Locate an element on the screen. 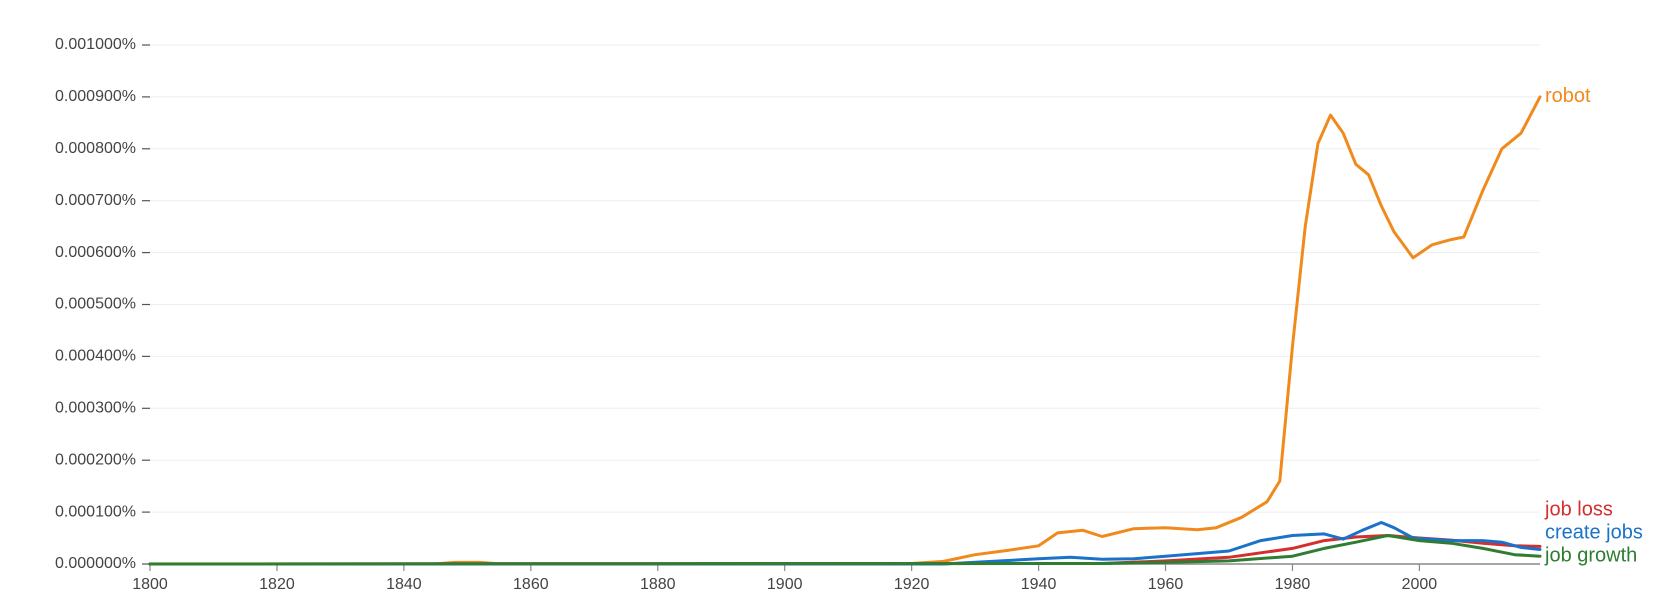 This screenshot has width=1674, height=611. y-tick-label: 0.000200% is located at coordinates (95, 459).